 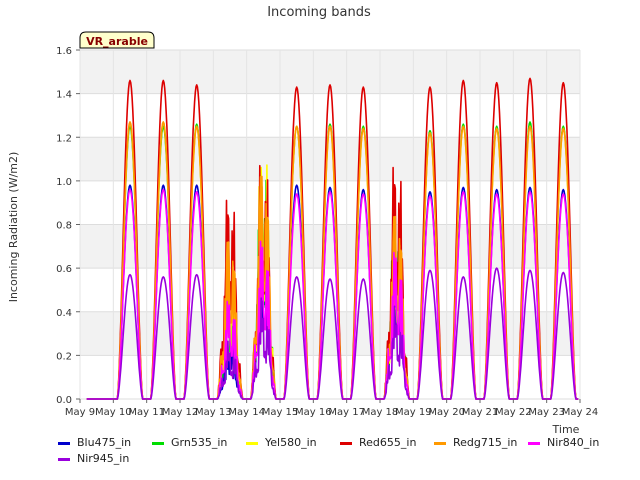 I want to click on badge-label: VR_arable, so click(x=117, y=41).